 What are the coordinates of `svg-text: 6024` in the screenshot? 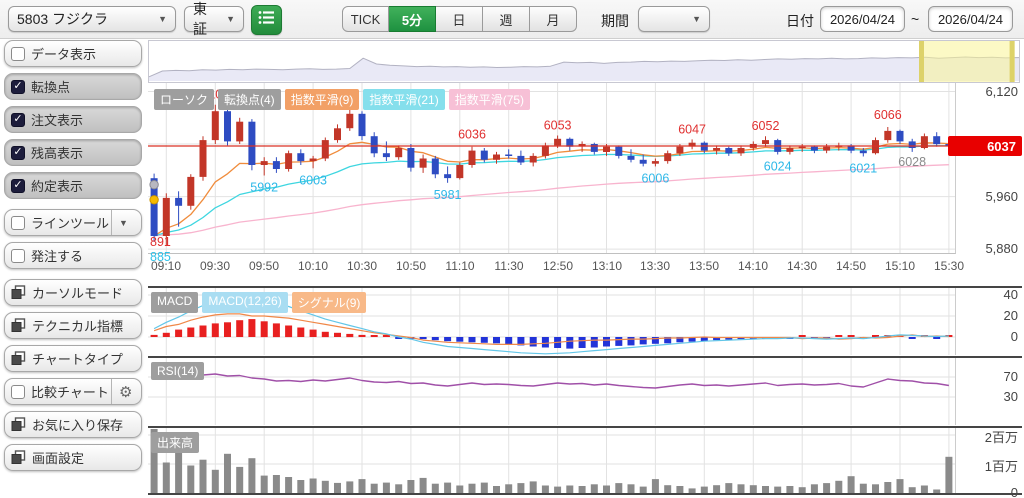 It's located at (778, 167).